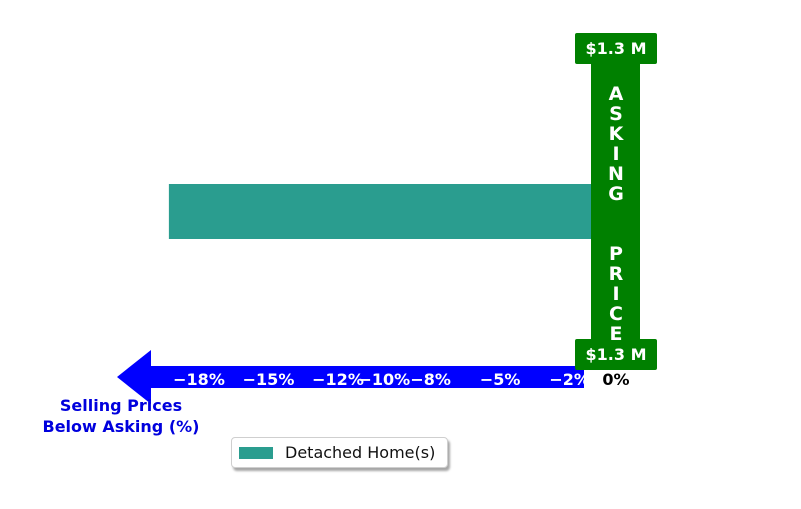  I want to click on bar-detached-homes, so click(379, 211).